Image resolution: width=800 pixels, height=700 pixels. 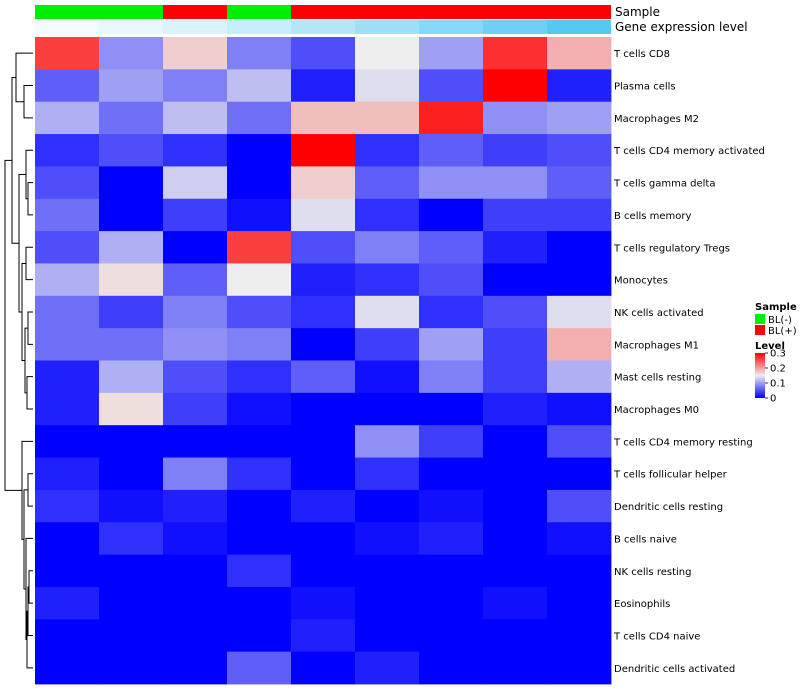 What do you see at coordinates (782, 331) in the screenshot?
I see `legend-sample-label: BL(+)` at bounding box center [782, 331].